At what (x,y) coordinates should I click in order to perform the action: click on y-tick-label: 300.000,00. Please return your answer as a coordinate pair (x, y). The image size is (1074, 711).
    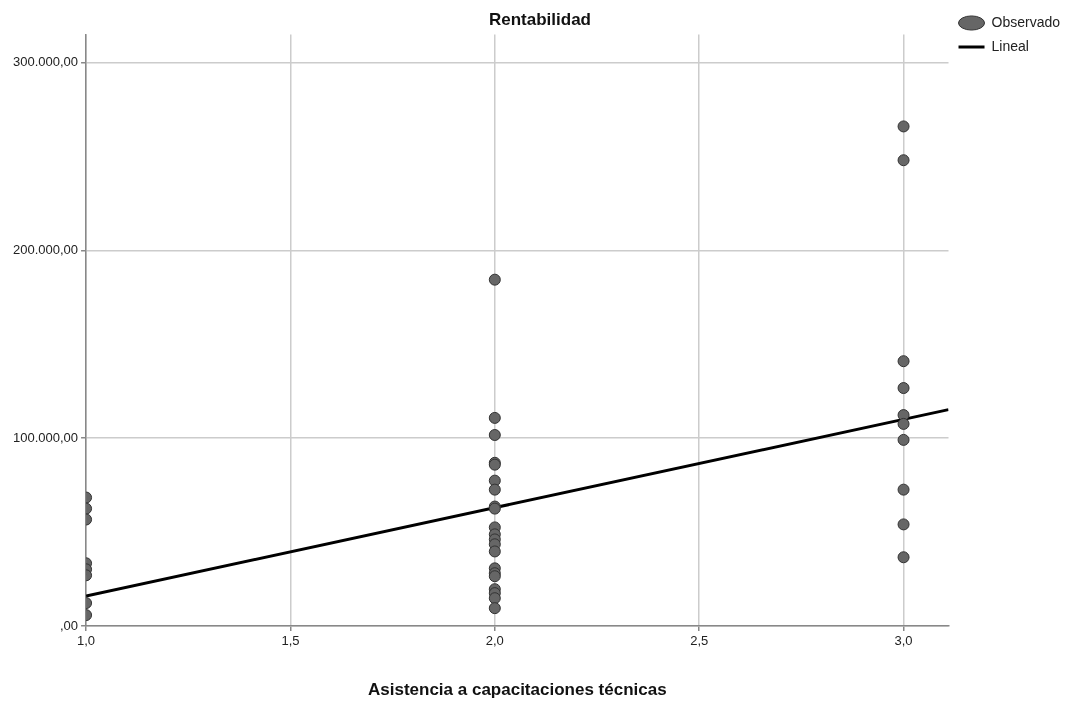
    Looking at the image, I should click on (45, 62).